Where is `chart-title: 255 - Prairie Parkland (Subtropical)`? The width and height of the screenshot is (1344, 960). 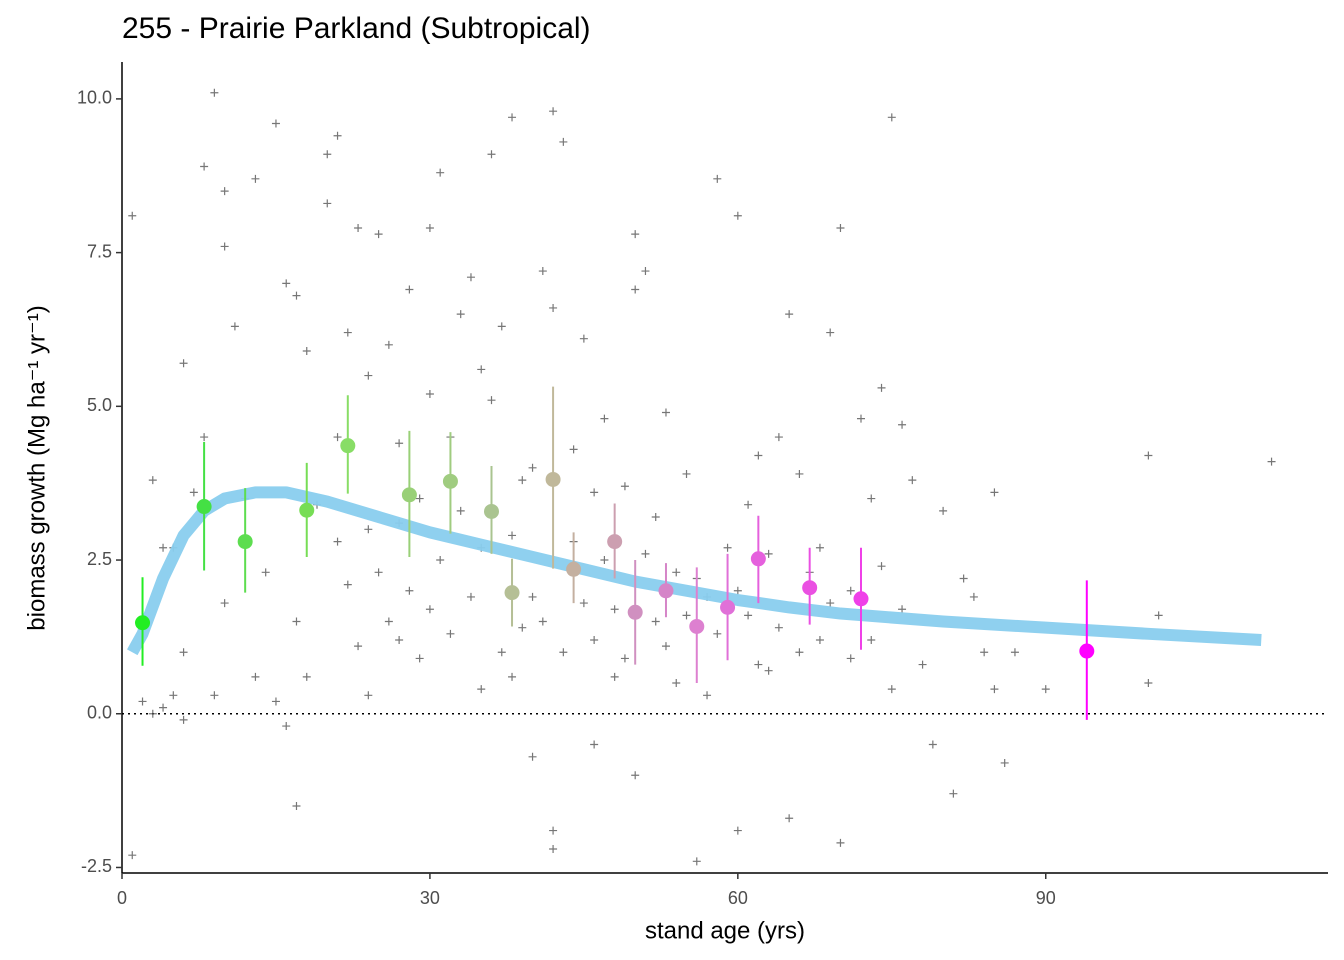 chart-title: 255 - Prairie Parkland (Subtropical) is located at coordinates (356, 28).